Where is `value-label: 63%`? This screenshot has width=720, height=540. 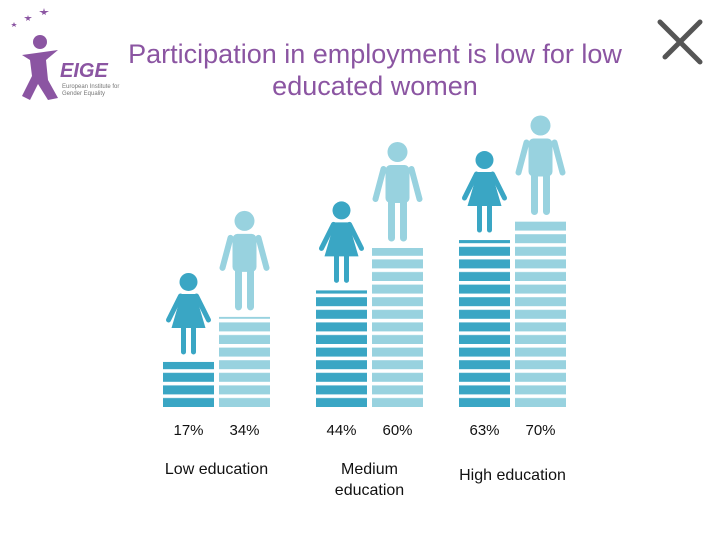
value-label: 63% is located at coordinates (484, 430).